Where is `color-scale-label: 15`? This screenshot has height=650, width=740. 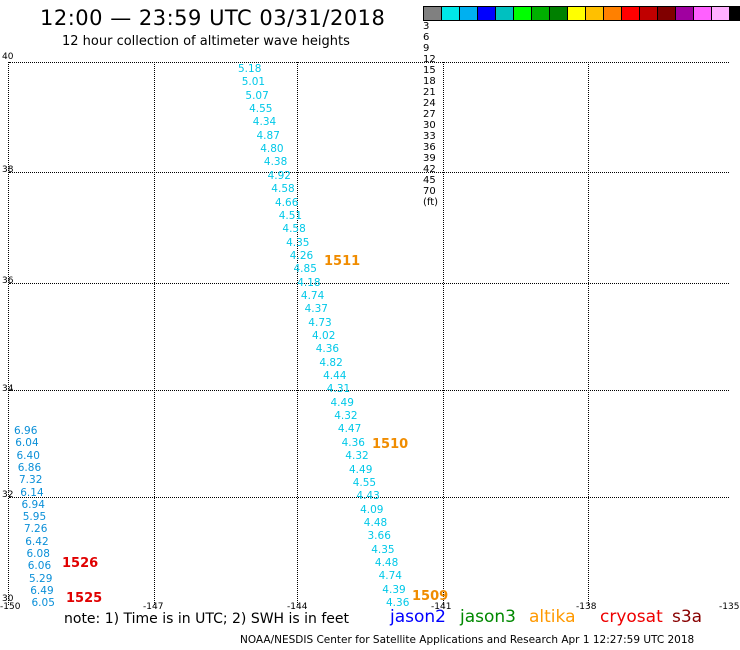
color-scale-label: 15 is located at coordinates (429, 70).